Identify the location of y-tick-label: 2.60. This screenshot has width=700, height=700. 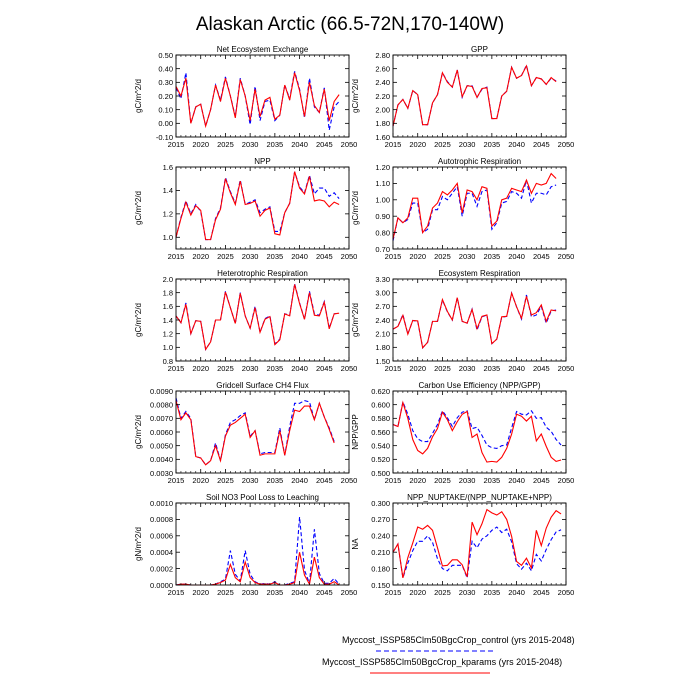
(382, 68).